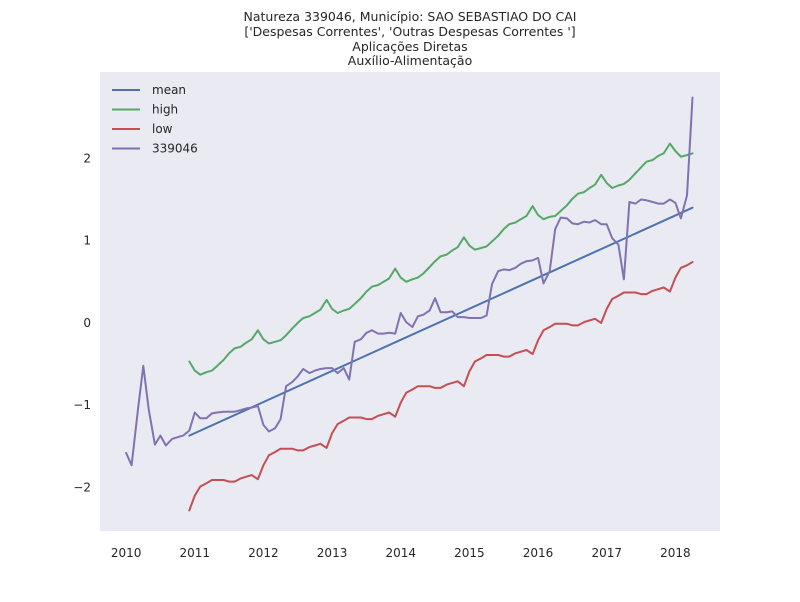  Describe the element at coordinates (126, 553) in the screenshot. I see `x-tick-label: 2010` at that location.